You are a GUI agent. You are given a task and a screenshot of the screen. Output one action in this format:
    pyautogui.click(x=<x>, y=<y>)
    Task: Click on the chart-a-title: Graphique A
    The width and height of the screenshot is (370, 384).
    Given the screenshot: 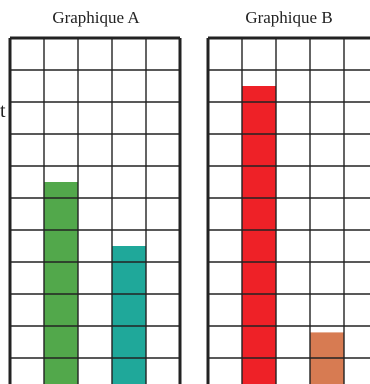 What is the action you would take?
    pyautogui.click(x=96, y=17)
    